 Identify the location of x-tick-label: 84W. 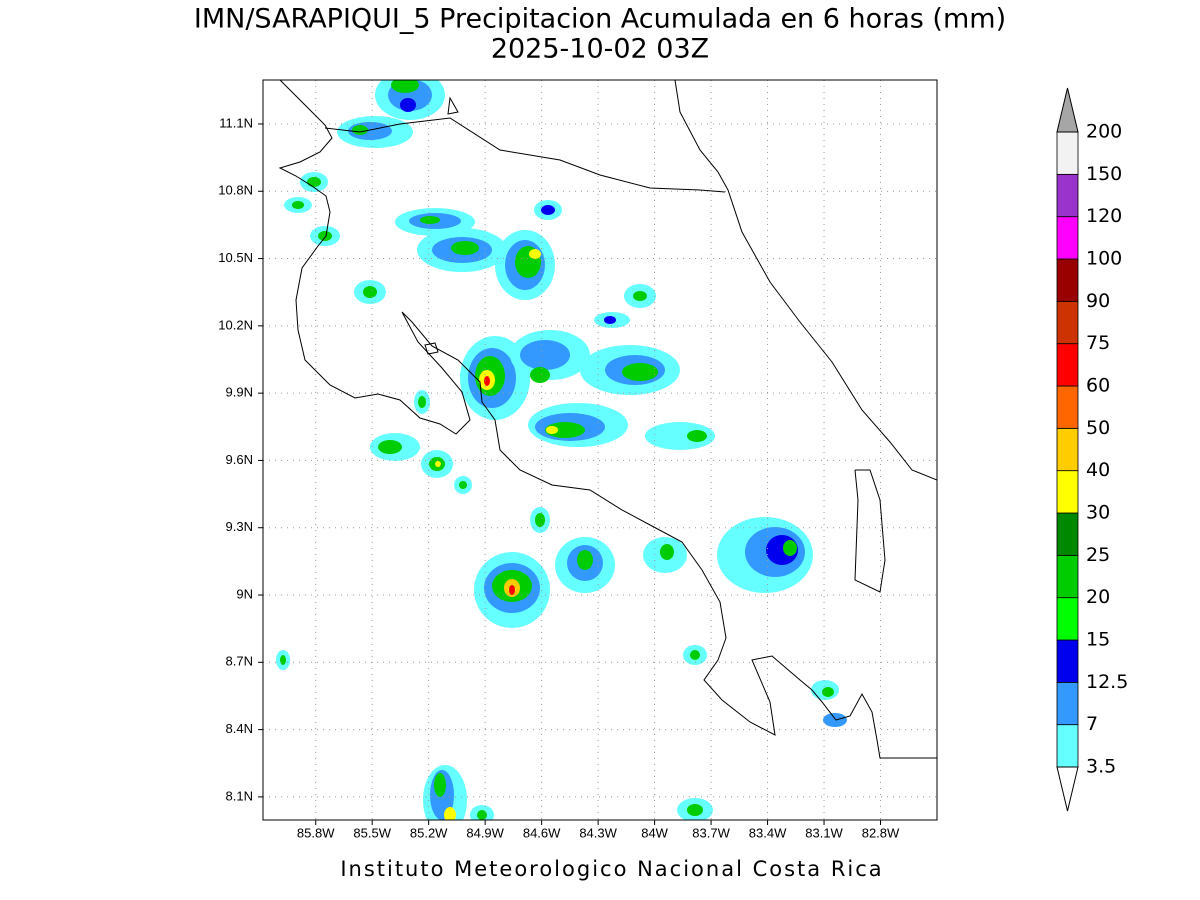
(654, 832).